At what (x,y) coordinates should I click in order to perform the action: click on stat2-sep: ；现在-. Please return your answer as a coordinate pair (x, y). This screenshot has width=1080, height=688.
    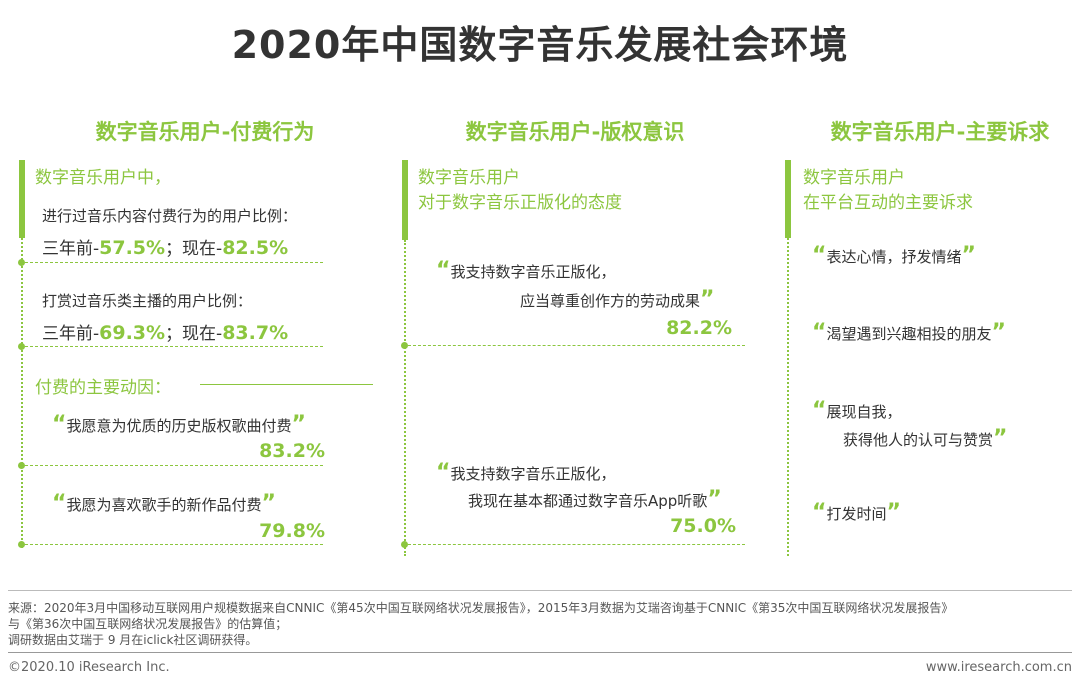
    Looking at the image, I should click on (194, 334).